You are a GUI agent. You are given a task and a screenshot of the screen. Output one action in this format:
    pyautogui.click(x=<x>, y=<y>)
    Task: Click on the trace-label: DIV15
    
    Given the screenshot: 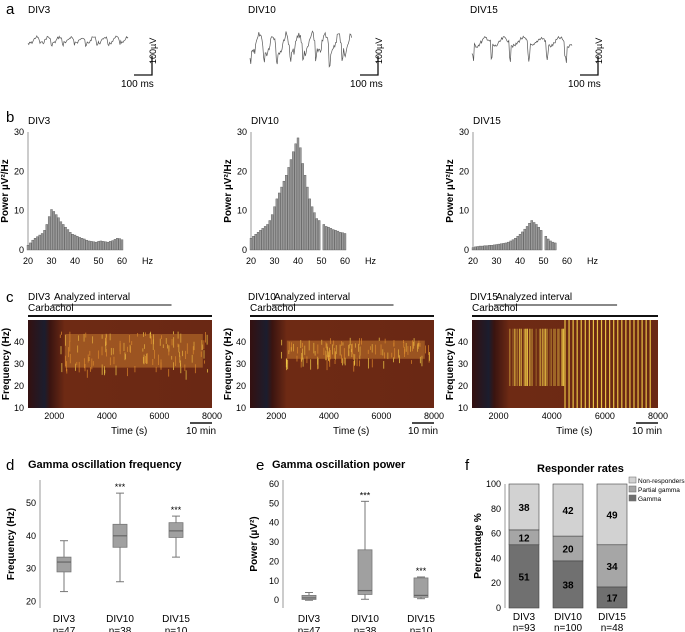 What is the action you would take?
    pyautogui.click(x=484, y=10)
    